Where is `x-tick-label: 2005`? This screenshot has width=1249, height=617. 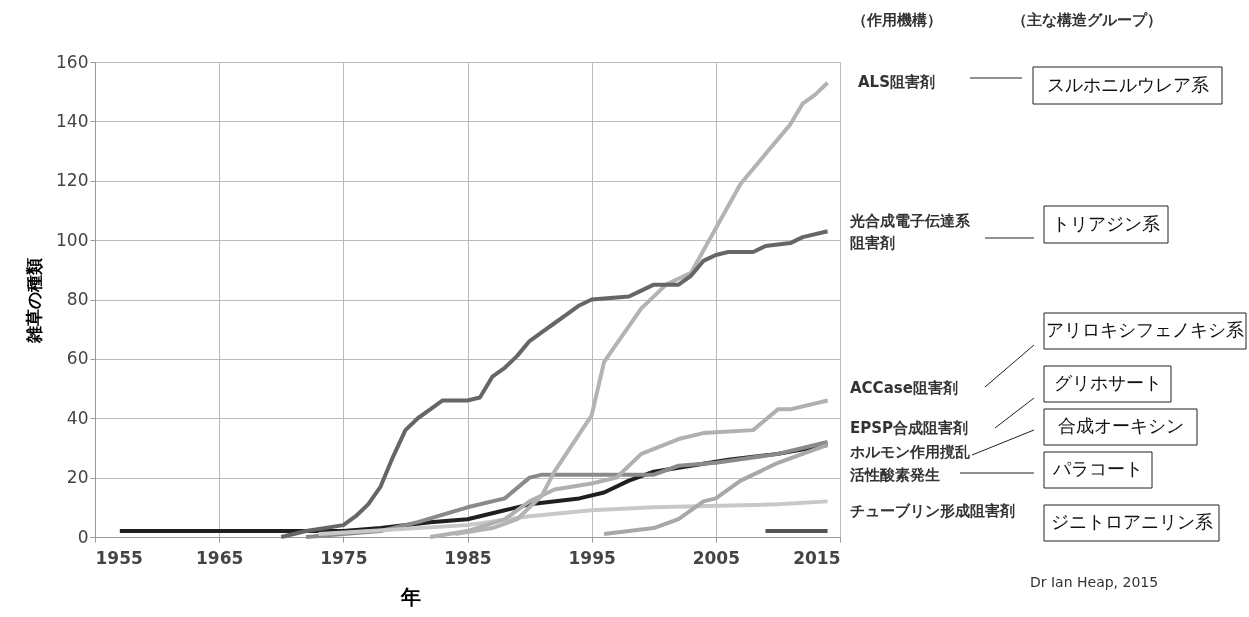 x-tick-label: 2005 is located at coordinates (716, 557).